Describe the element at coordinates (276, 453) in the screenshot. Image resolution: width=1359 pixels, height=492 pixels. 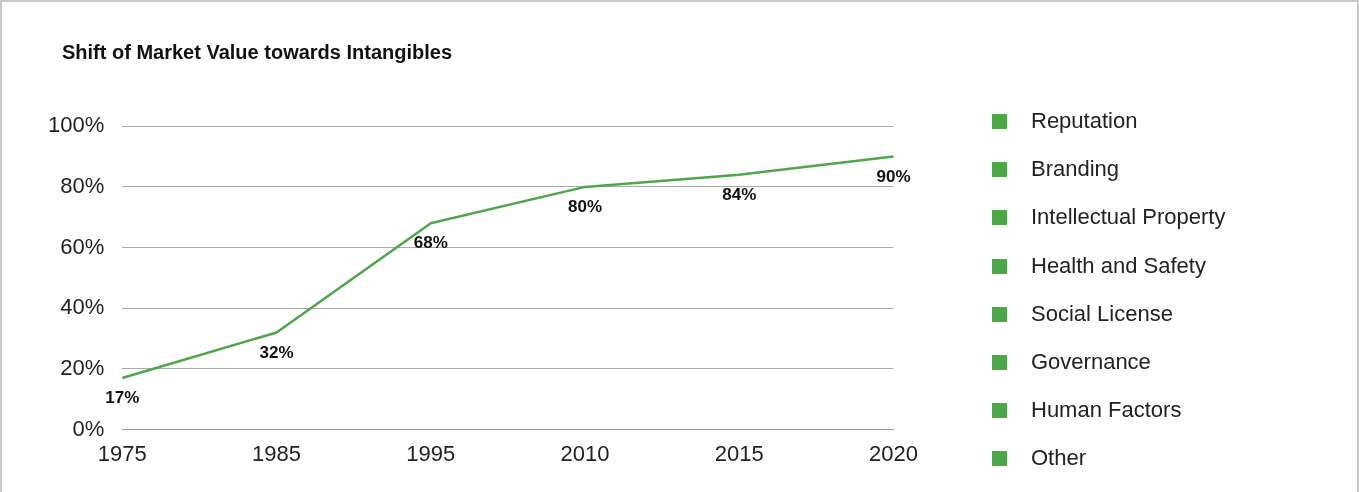
I see `x-tick-label: 1985` at that location.